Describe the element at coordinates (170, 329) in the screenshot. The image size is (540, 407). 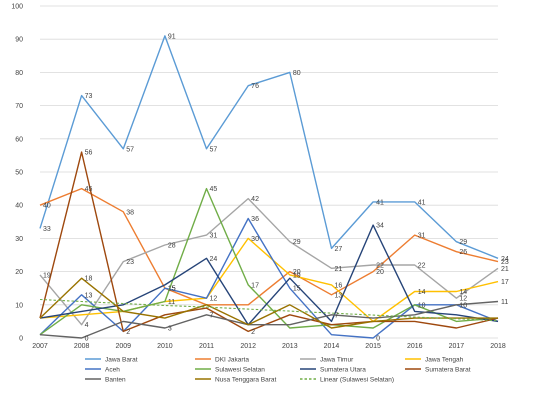
I see `data-label: 3` at that location.